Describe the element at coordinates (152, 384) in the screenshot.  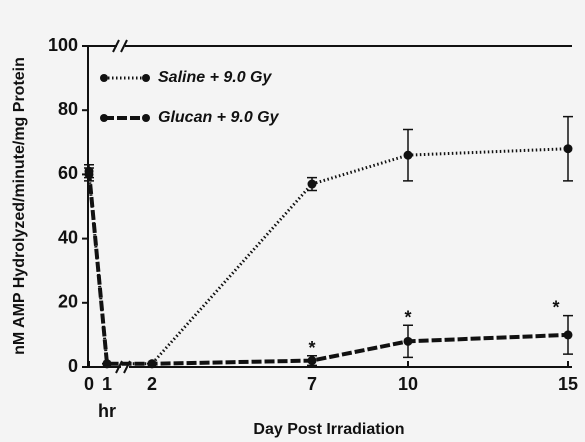
I see `x-tick-label: 2` at that location.